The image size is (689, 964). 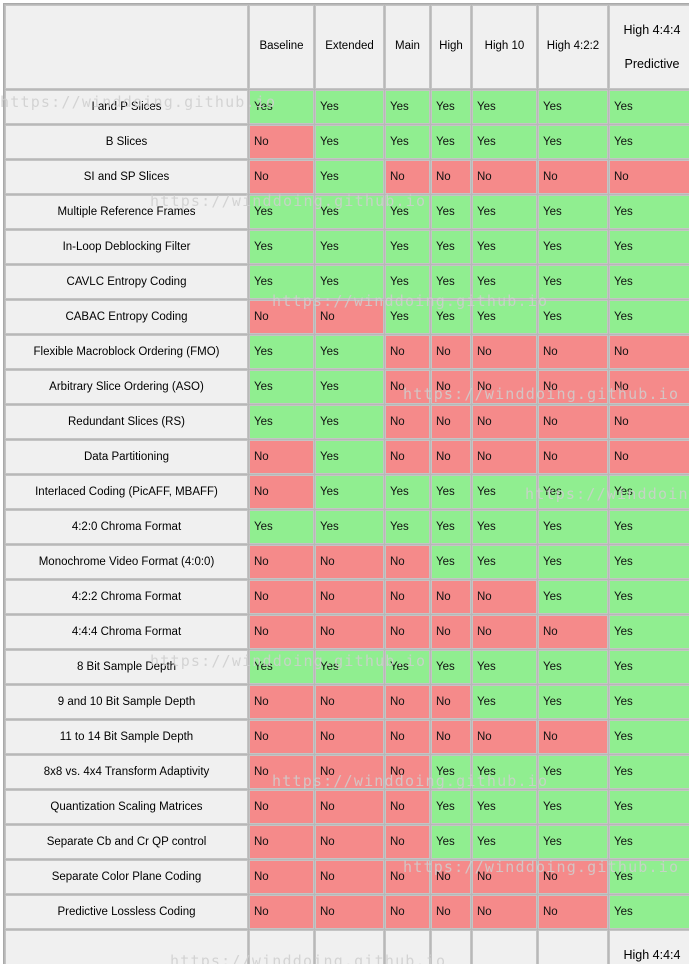 I want to click on header-cell-high444-predictive: High 4:4:4 Predictive, so click(x=649, y=47).